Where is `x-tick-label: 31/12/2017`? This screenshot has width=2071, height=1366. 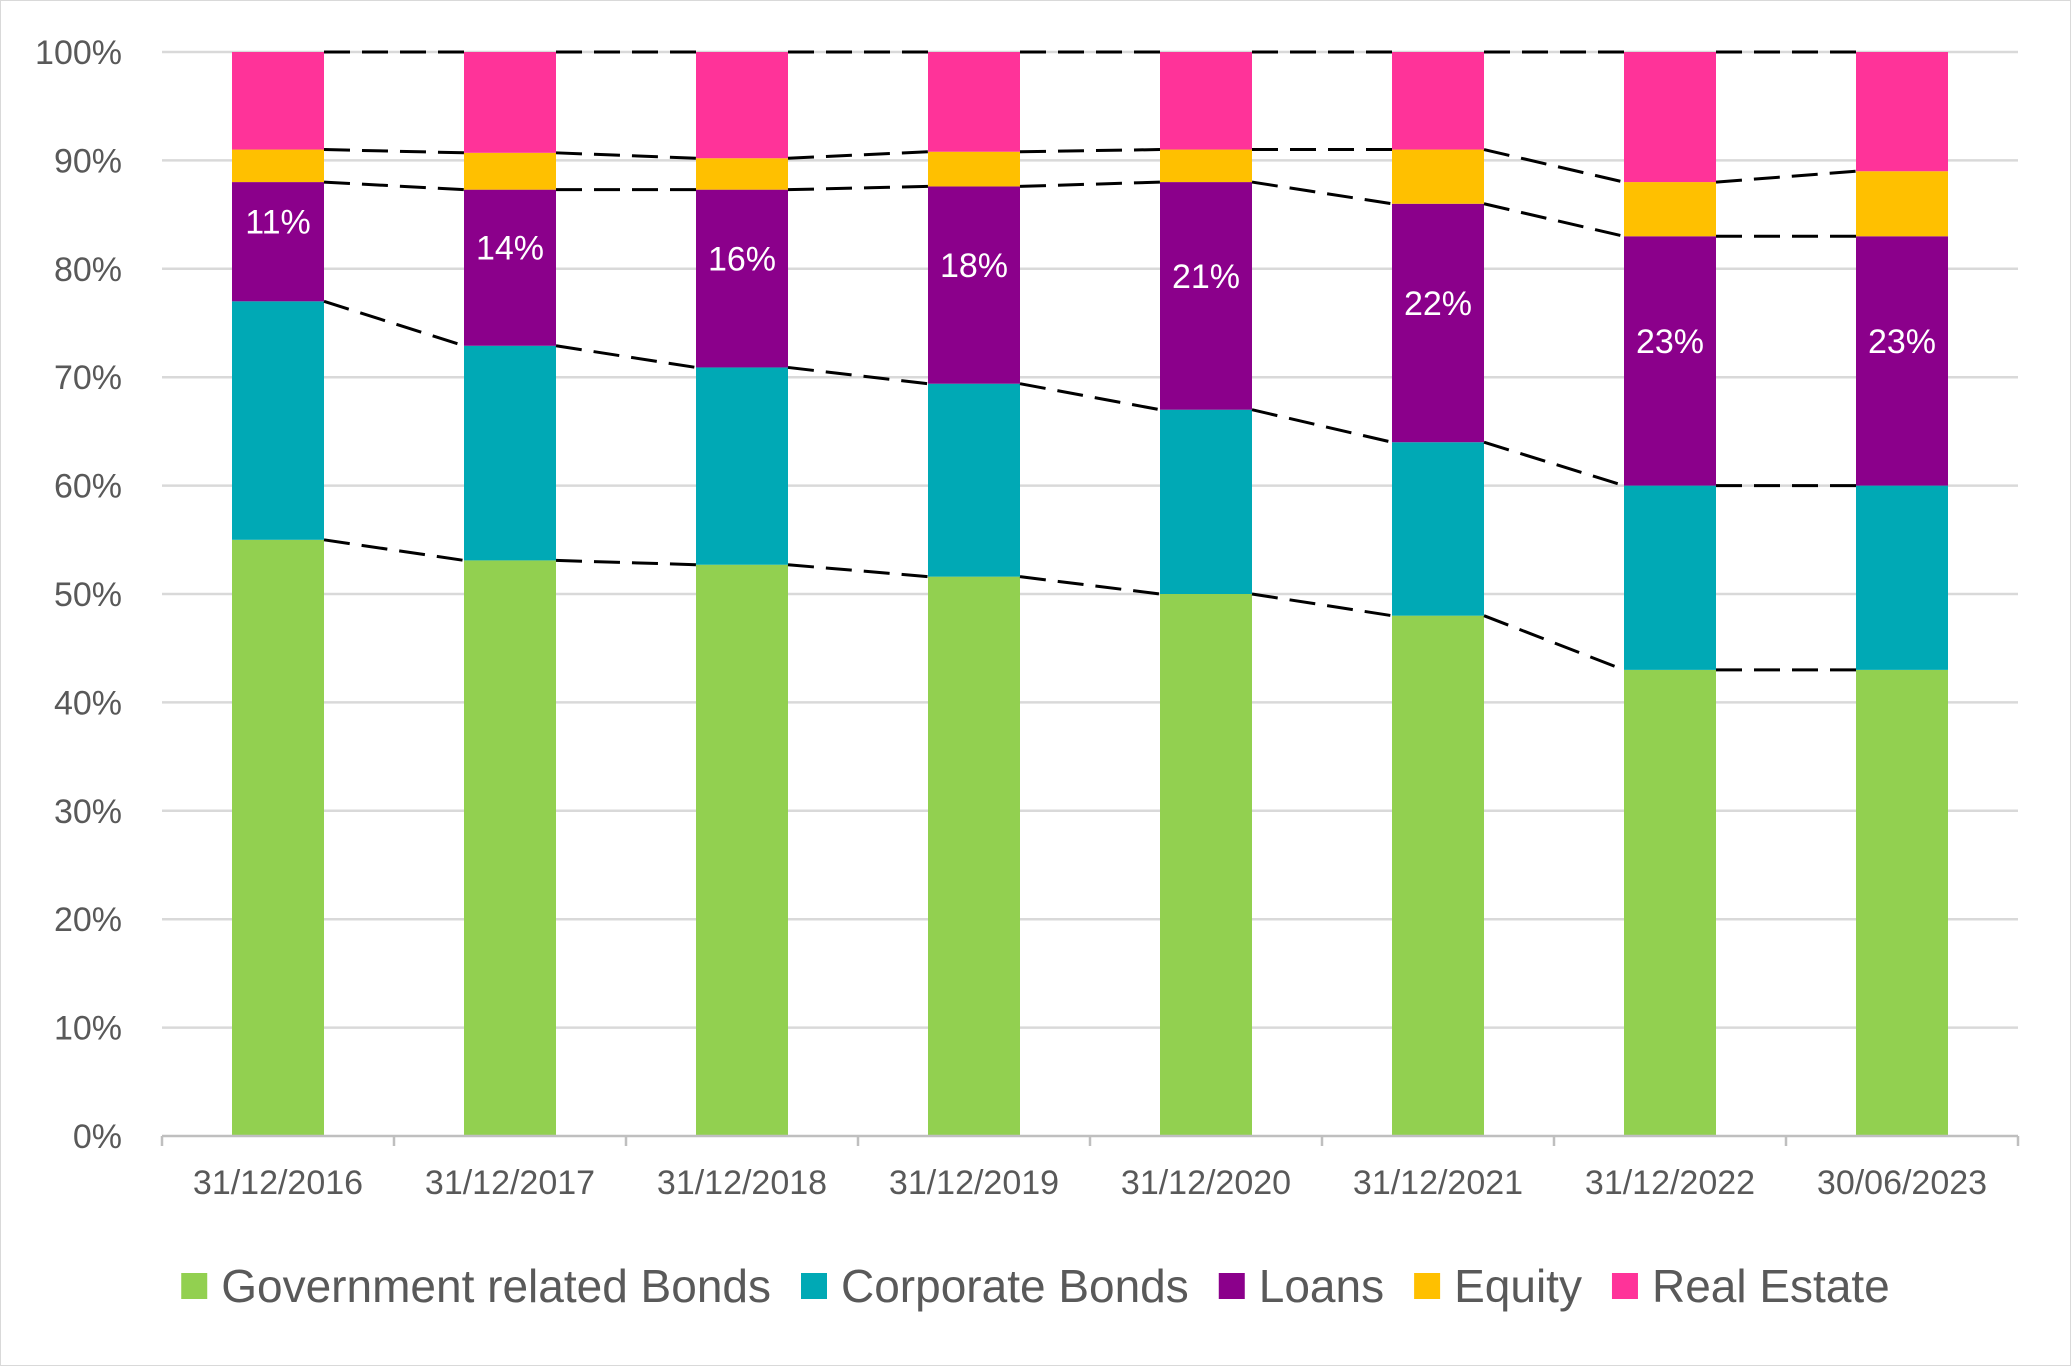 x-tick-label: 31/12/2017 is located at coordinates (510, 1183).